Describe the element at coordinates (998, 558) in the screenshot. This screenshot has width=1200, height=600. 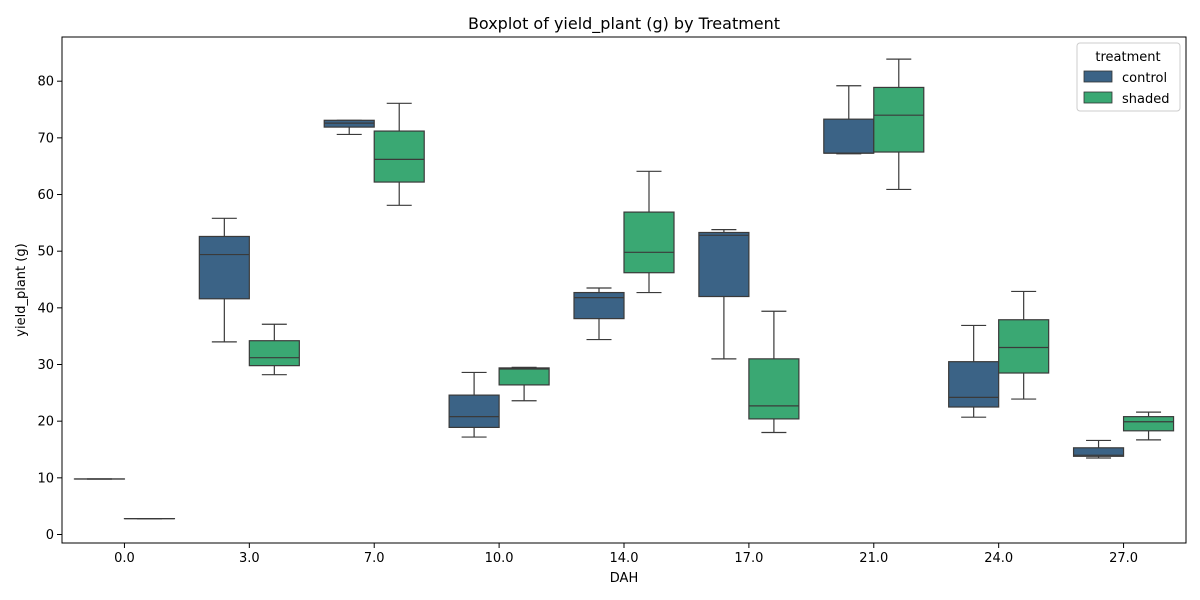
I see `x-tick-label: 24.0` at that location.